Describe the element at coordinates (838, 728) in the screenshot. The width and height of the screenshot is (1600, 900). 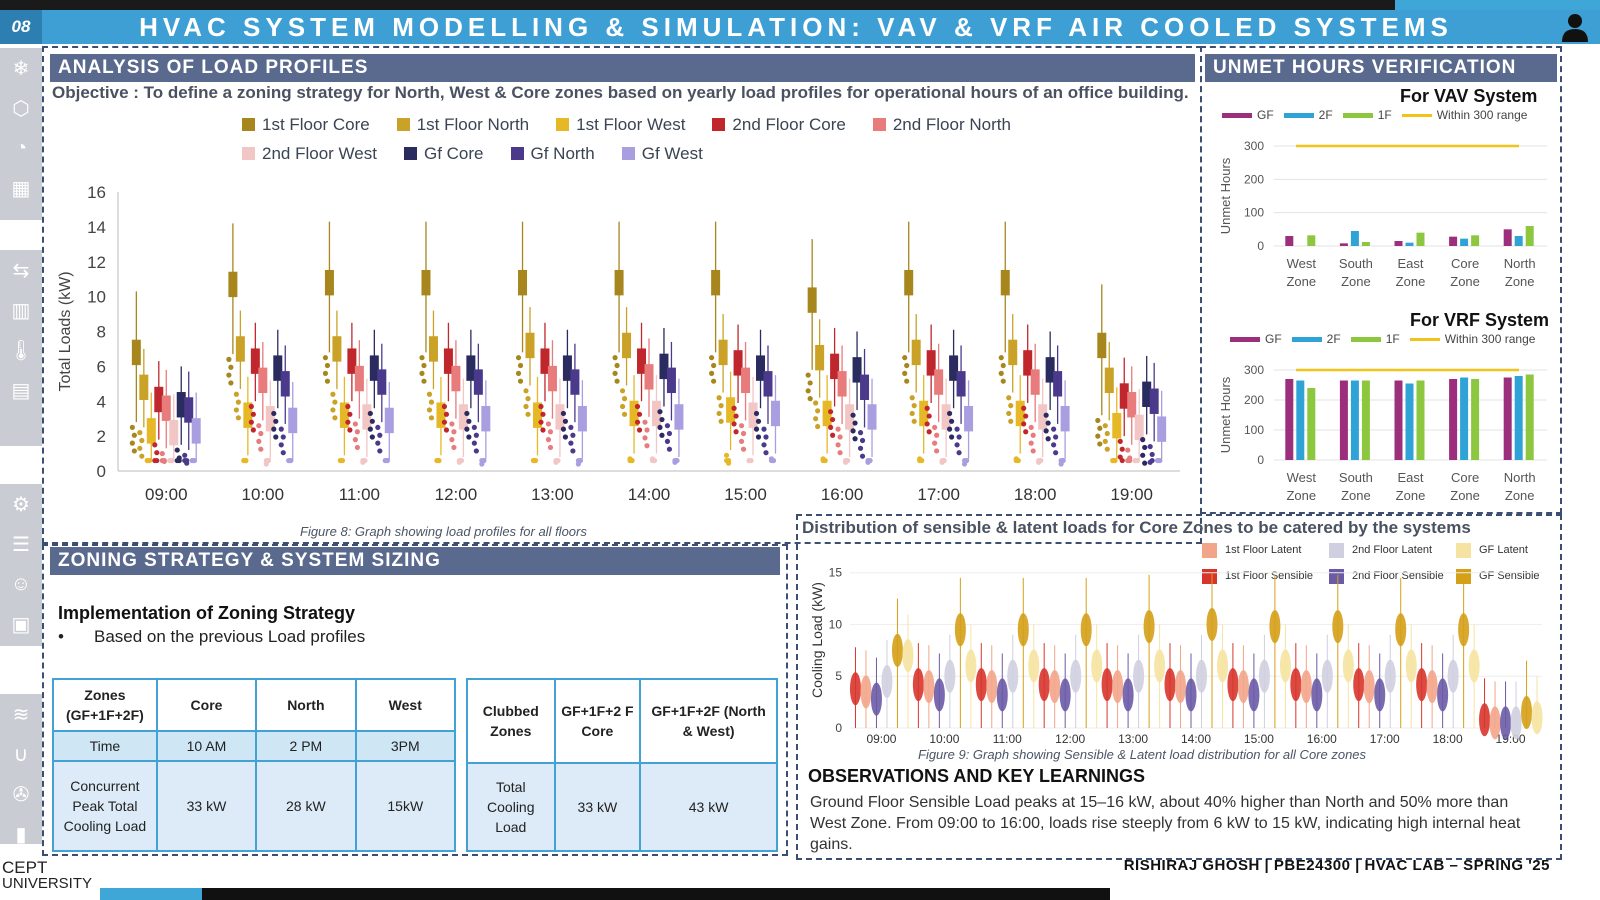
I see `y-tick-label: 0` at that location.